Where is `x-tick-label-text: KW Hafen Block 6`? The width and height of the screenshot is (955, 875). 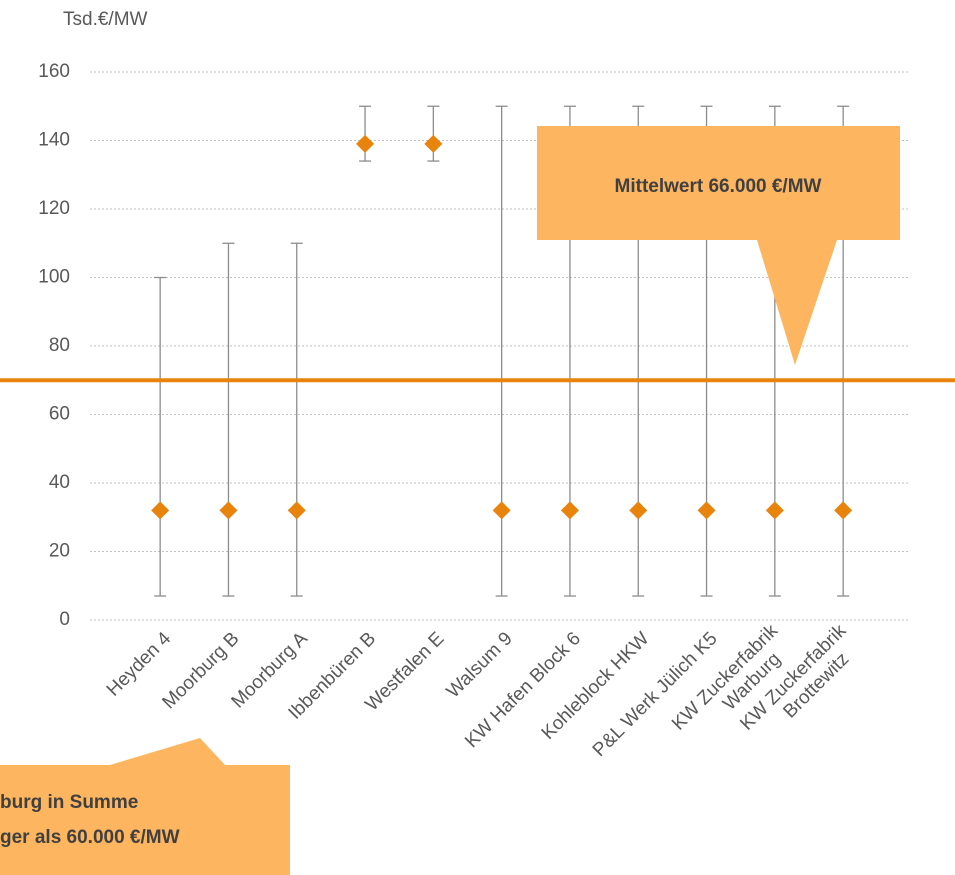
x-tick-label-text: KW Hafen Block 6 is located at coordinates (523, 690).